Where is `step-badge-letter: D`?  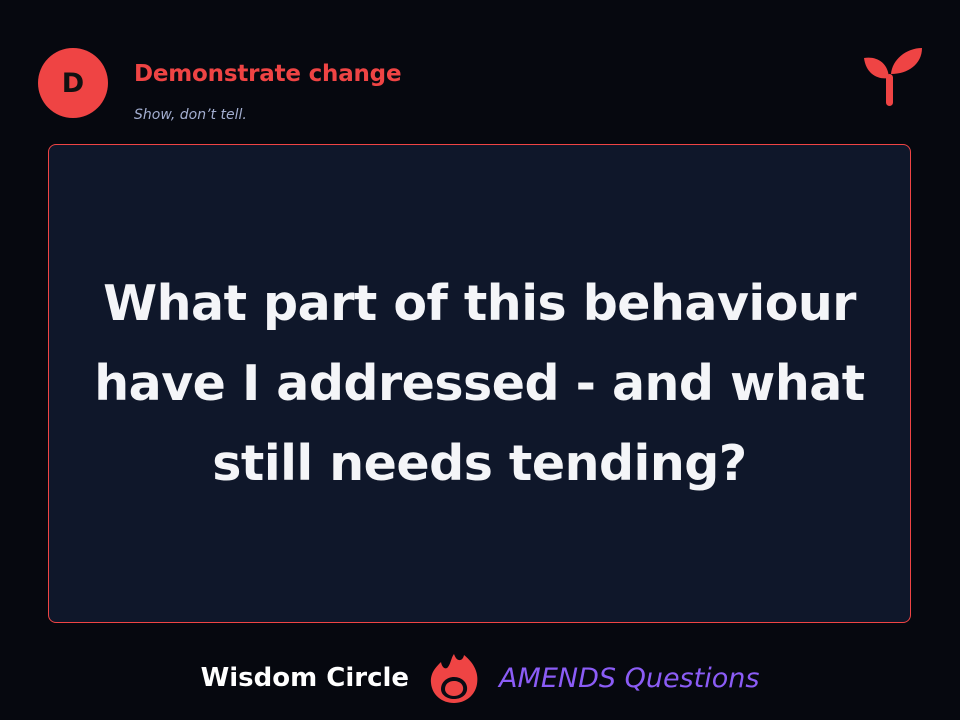 step-badge-letter: D is located at coordinates (73, 83).